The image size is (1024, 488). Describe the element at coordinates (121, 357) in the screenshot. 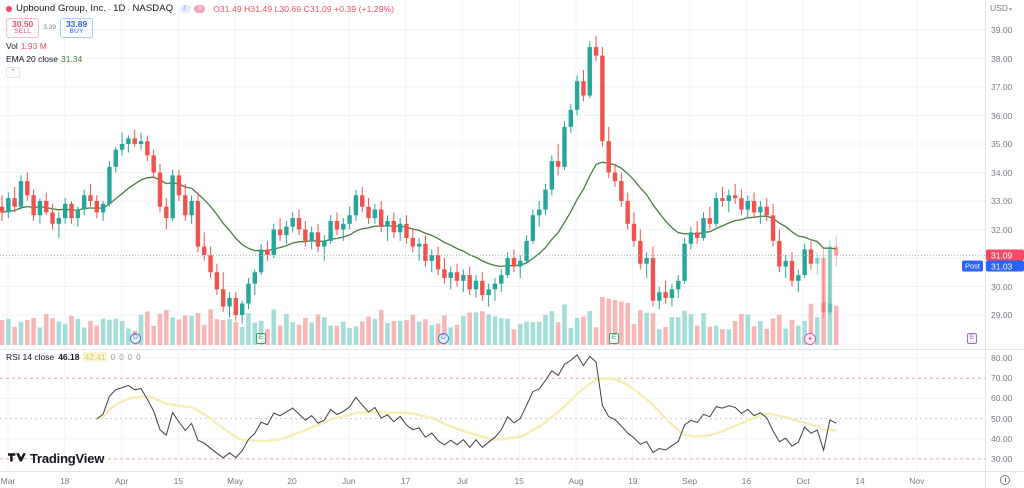

I see `rsi-zero-1: 0` at that location.